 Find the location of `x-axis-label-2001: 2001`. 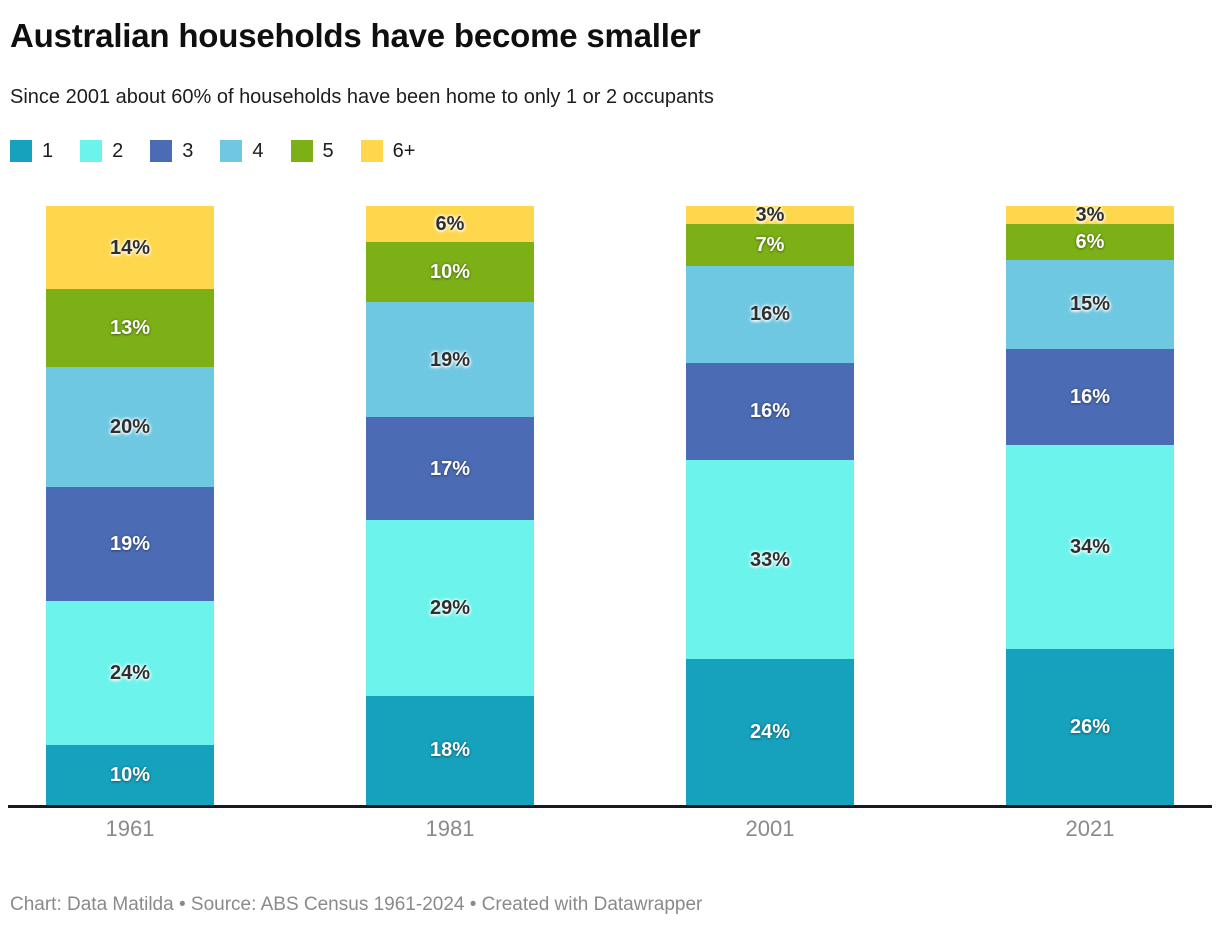

x-axis-label-2001: 2001 is located at coordinates (770, 828).